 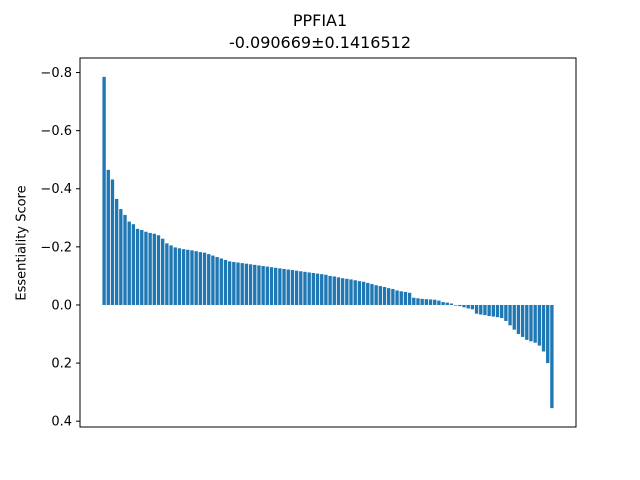 What do you see at coordinates (56, 247) in the screenshot?
I see `y-tick-label: −0.2` at bounding box center [56, 247].